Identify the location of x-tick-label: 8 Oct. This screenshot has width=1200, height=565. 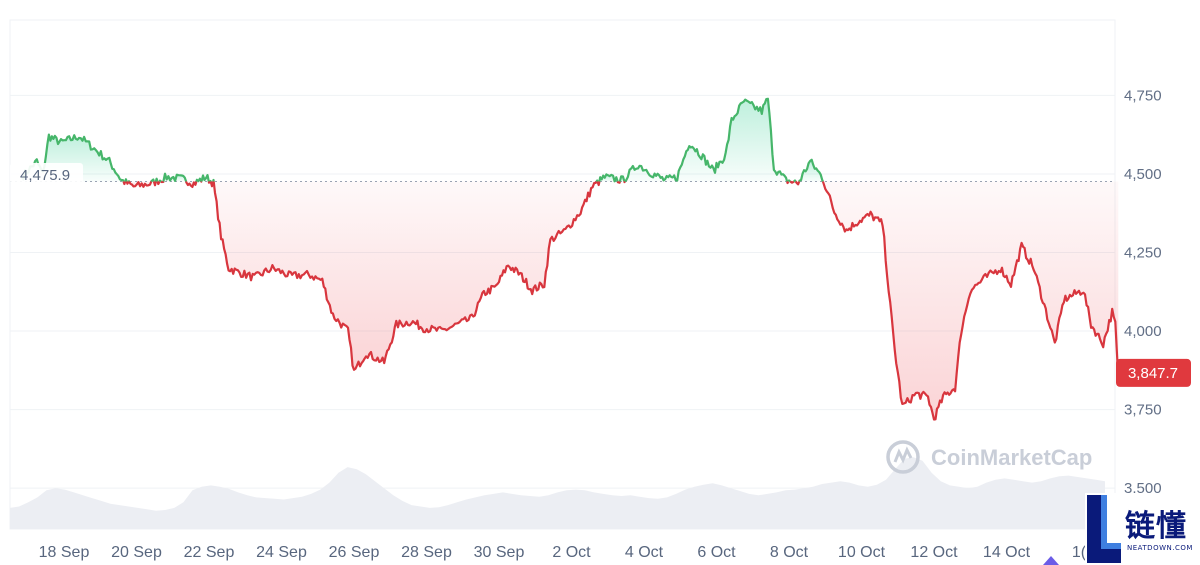
(789, 552).